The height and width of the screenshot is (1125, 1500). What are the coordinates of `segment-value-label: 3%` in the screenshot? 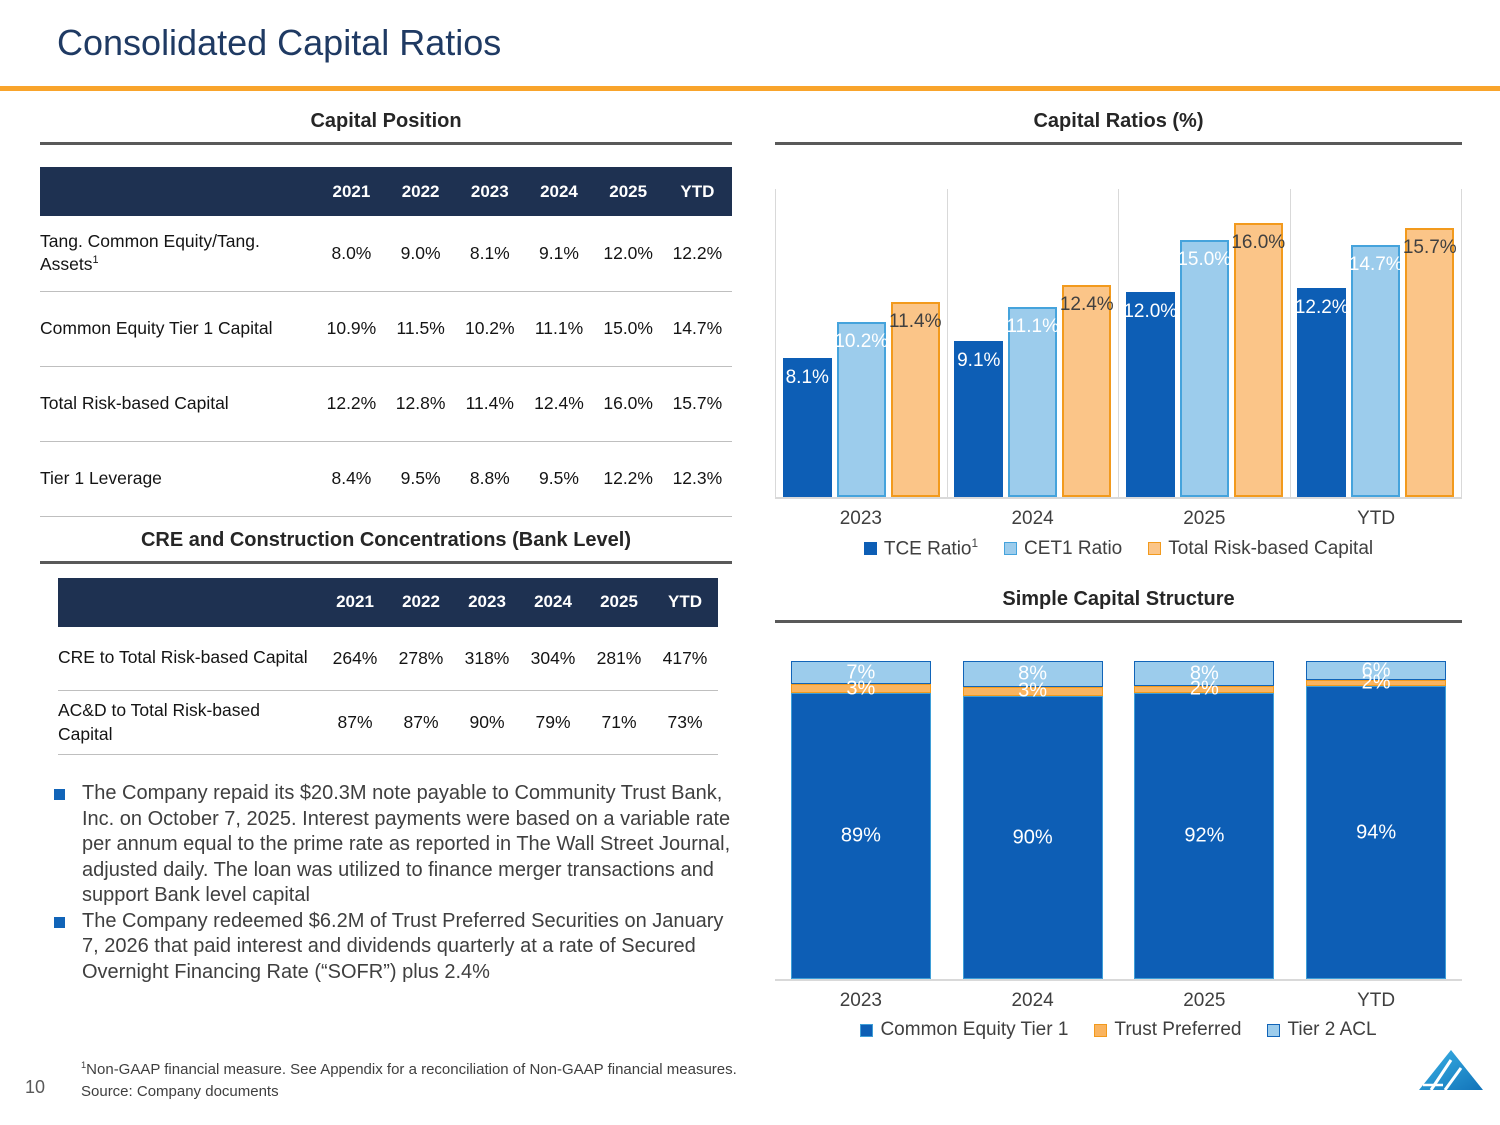 It's located at (1033, 690).